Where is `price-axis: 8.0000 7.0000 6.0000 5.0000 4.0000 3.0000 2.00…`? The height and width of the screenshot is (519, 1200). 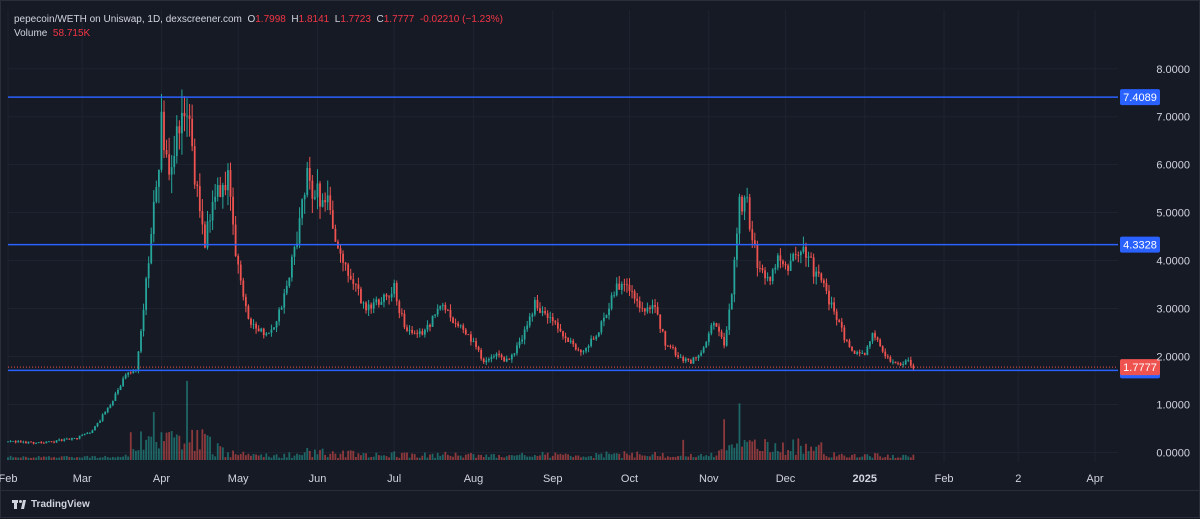
price-axis: 8.0000 7.0000 6.0000 5.0000 4.0000 3.0000 2.00… is located at coordinates (1173, 262).